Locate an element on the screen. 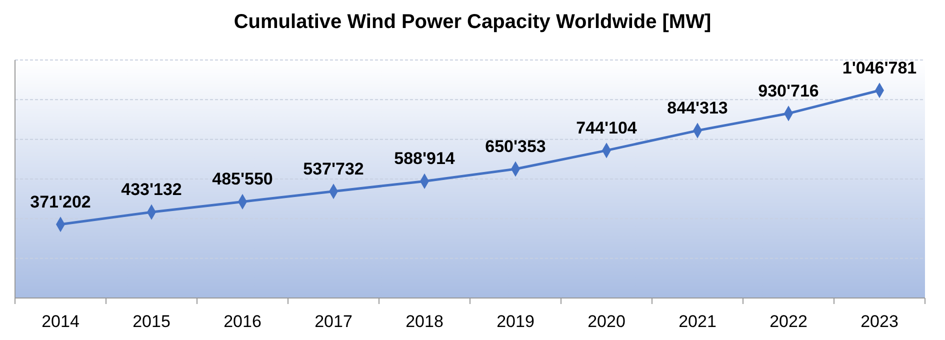 Image resolution: width=945 pixels, height=340 pixels. x-tick-label: 2018 is located at coordinates (425, 321).